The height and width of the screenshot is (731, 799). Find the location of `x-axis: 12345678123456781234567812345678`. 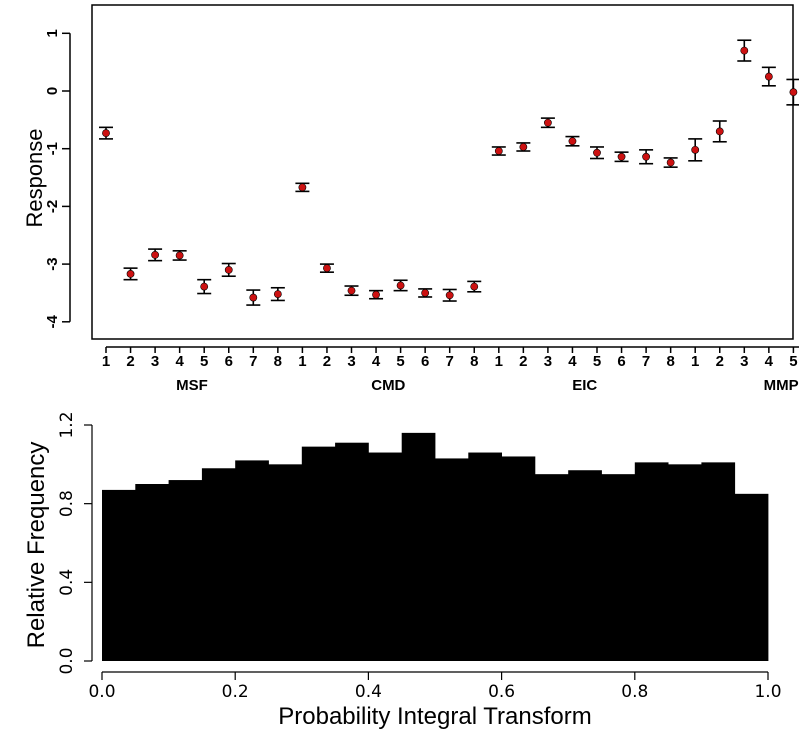

x-axis: 12345678123456781234567812345678 is located at coordinates (450, 358).